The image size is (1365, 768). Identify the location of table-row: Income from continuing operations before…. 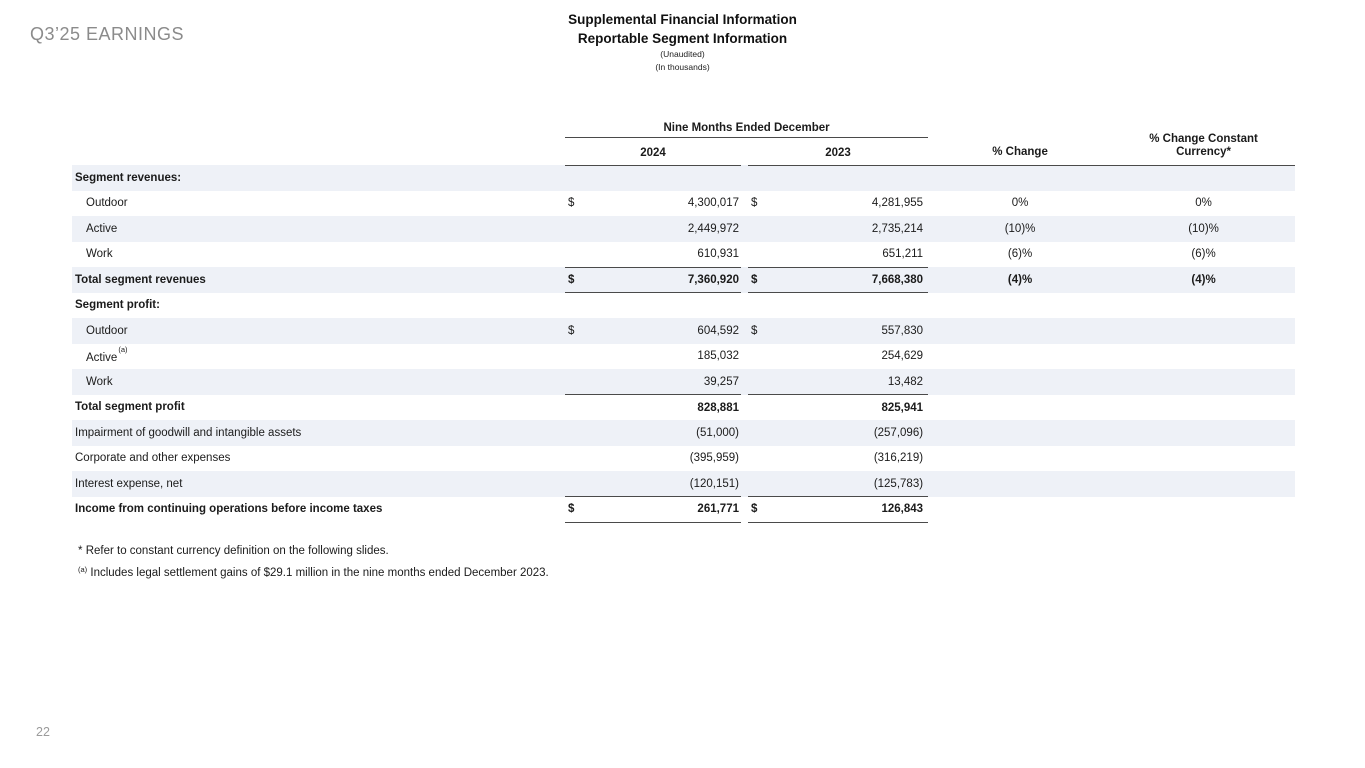
(683, 509).